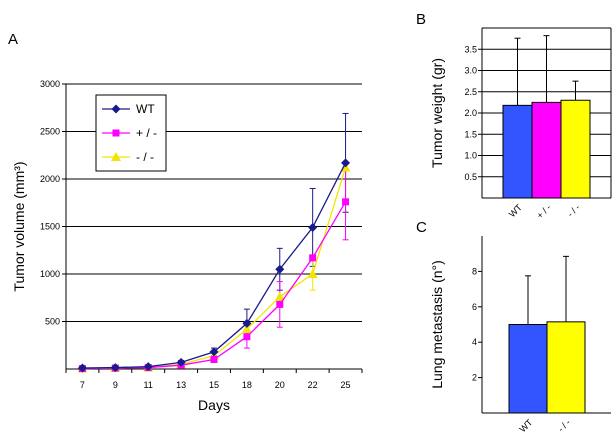 Image resolution: width=616 pixels, height=441 pixels. Describe the element at coordinates (470, 113) in the screenshot. I see `y-tick-label: 2.0` at that location.